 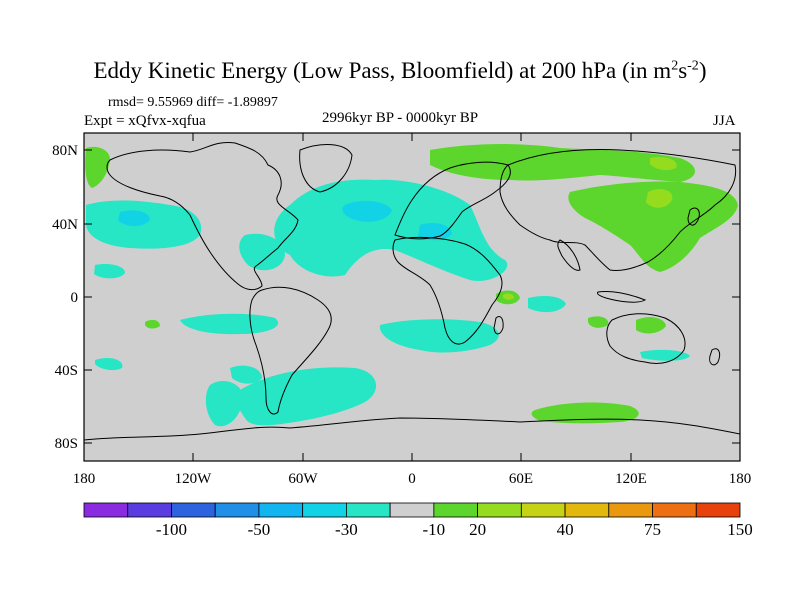 I want to click on south-indian-negative-region, so click(x=665, y=355).